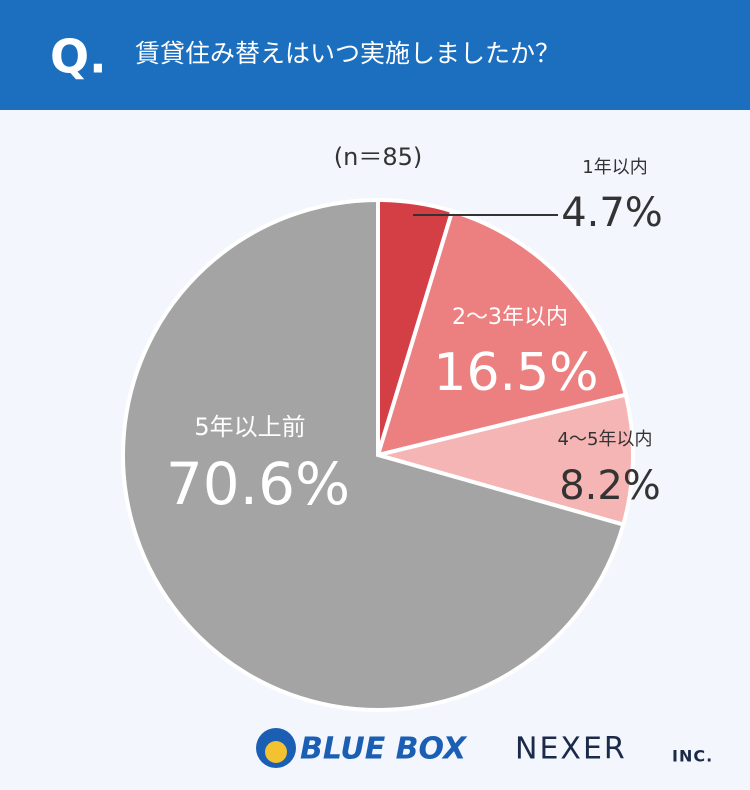 The image size is (750, 790). What do you see at coordinates (571, 749) in the screenshot?
I see `company-logo: NEXER` at bounding box center [571, 749].